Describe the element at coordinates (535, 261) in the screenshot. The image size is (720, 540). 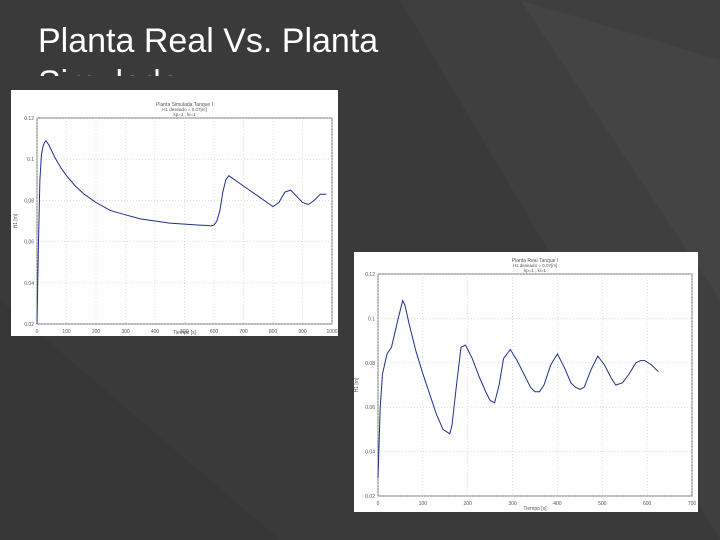
I see `chart-title: Planta Real Tanque I` at that location.